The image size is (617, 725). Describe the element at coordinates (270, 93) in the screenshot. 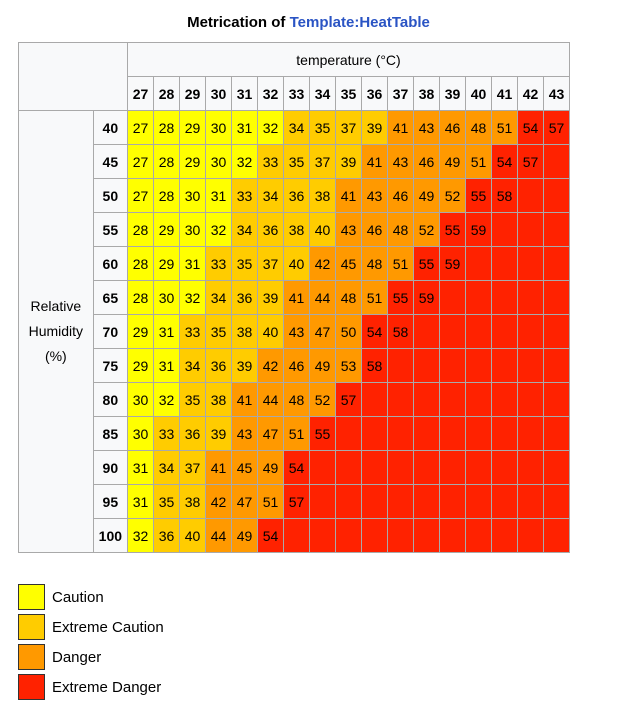

I see `temperature-tick: 32` at that location.